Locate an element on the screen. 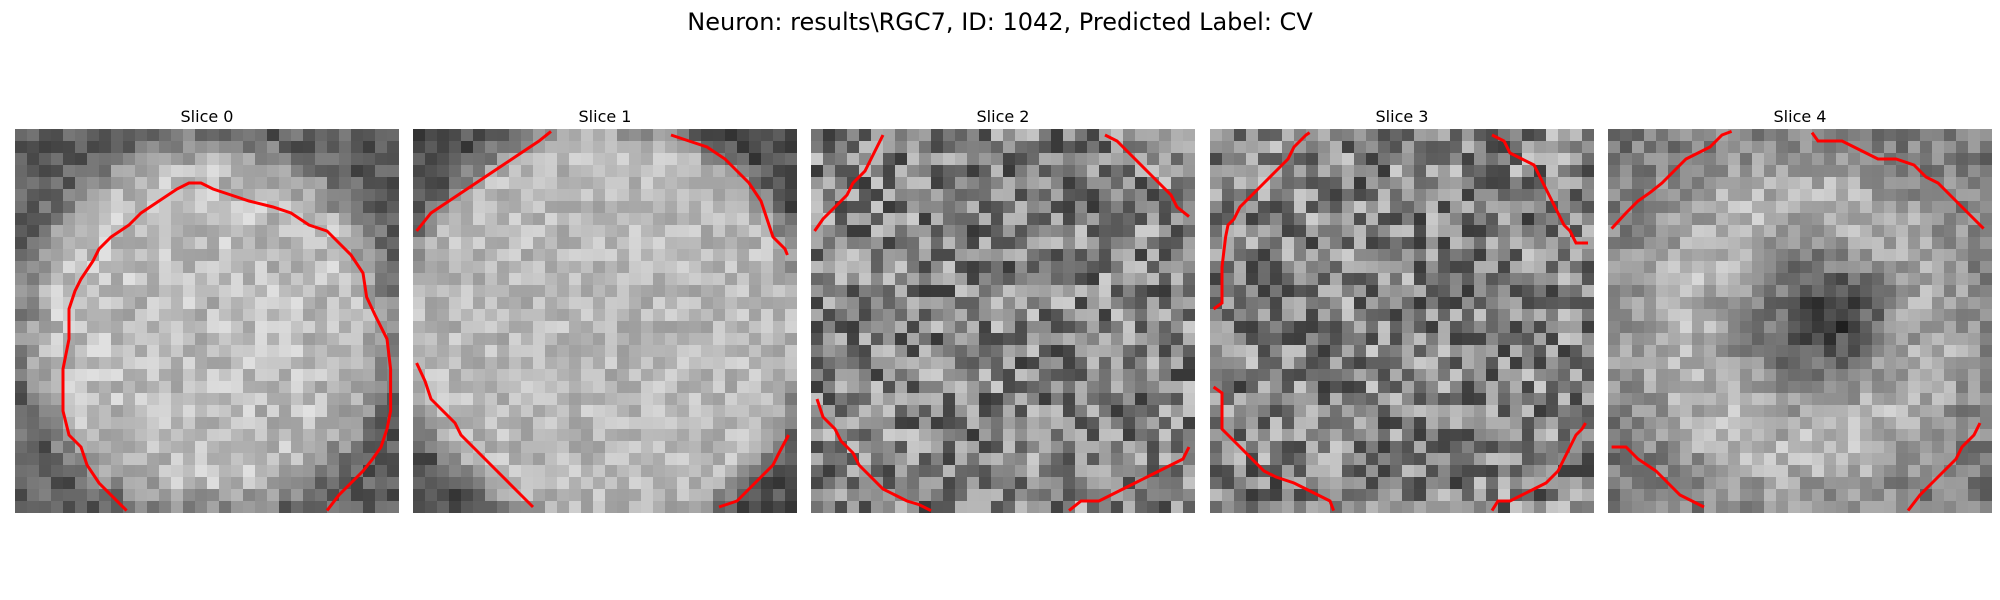 This screenshot has width=2000, height=600. slice-panel-4: Slice 4 is located at coordinates (1800, 309).